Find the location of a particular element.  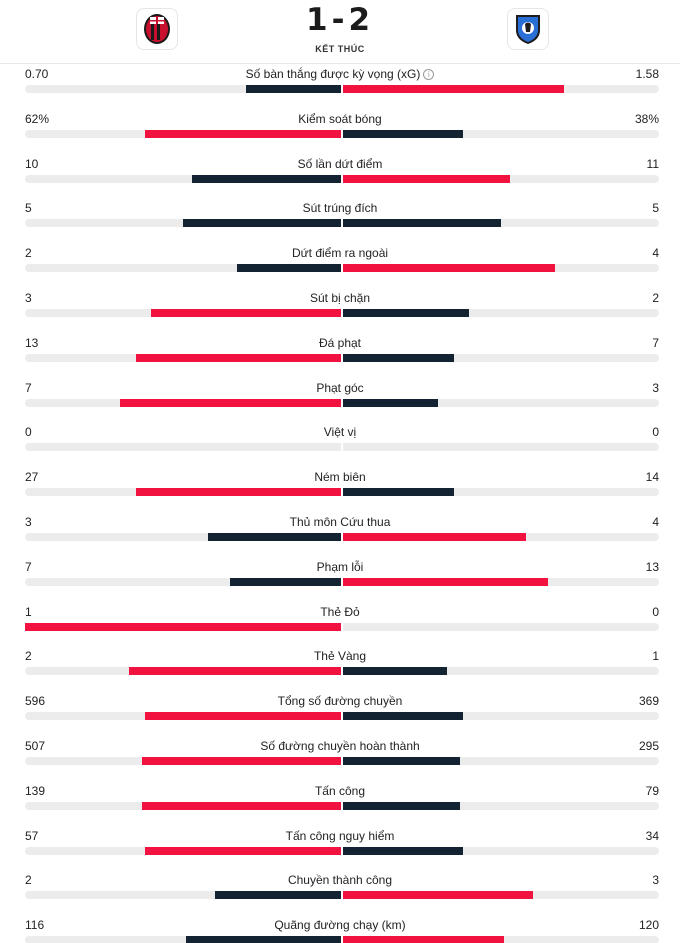

stat-row: 27 Ném biên 14 is located at coordinates (340, 489).